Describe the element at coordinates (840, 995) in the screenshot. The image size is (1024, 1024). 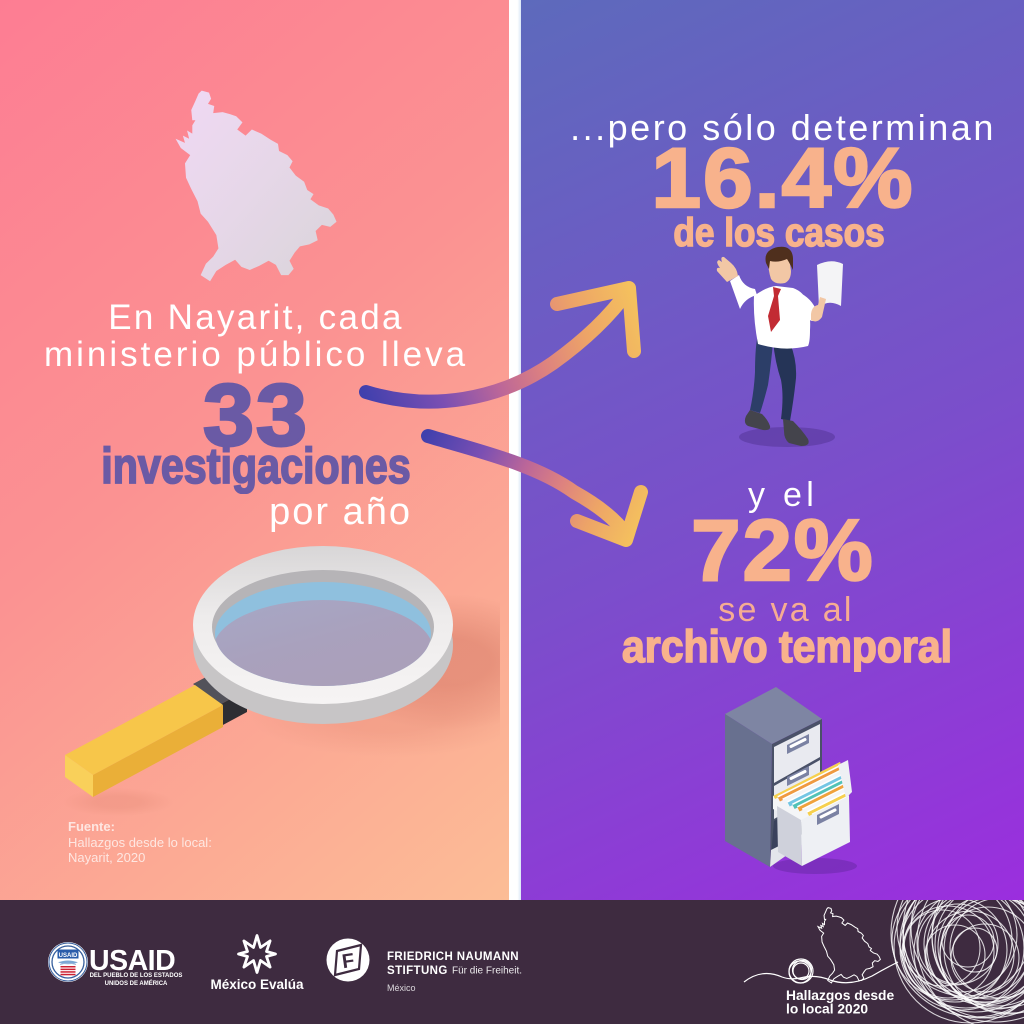
I see `svg-text: Hallazgos desde` at that location.